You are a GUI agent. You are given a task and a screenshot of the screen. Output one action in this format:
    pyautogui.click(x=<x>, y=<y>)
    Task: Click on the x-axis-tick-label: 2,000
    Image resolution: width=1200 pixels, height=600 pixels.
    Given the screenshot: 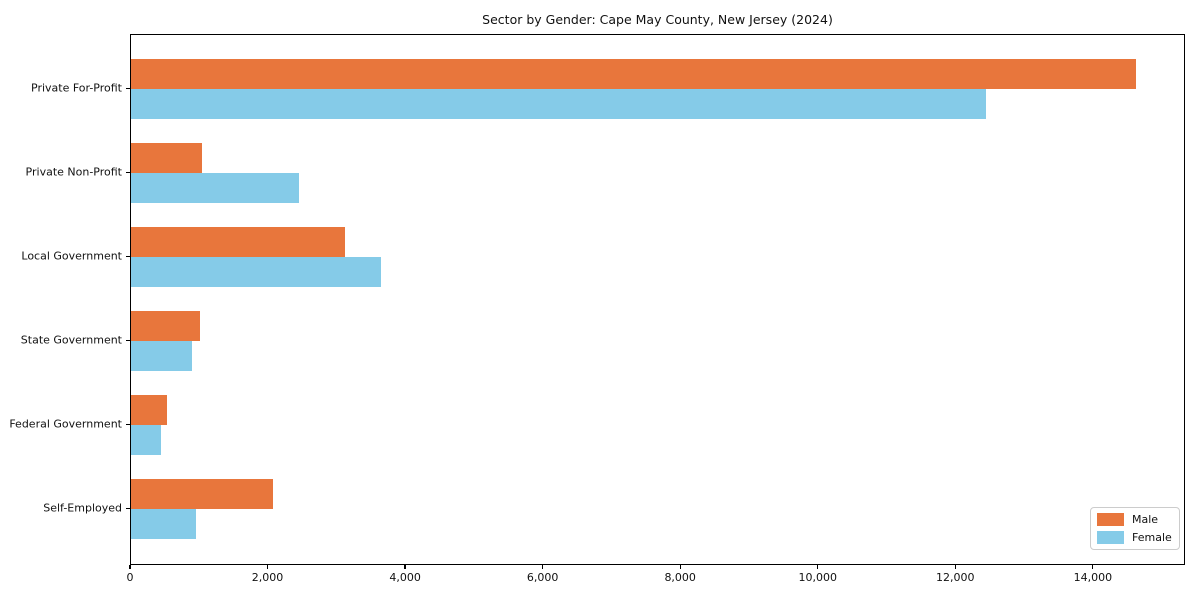 What is the action you would take?
    pyautogui.click(x=267, y=577)
    